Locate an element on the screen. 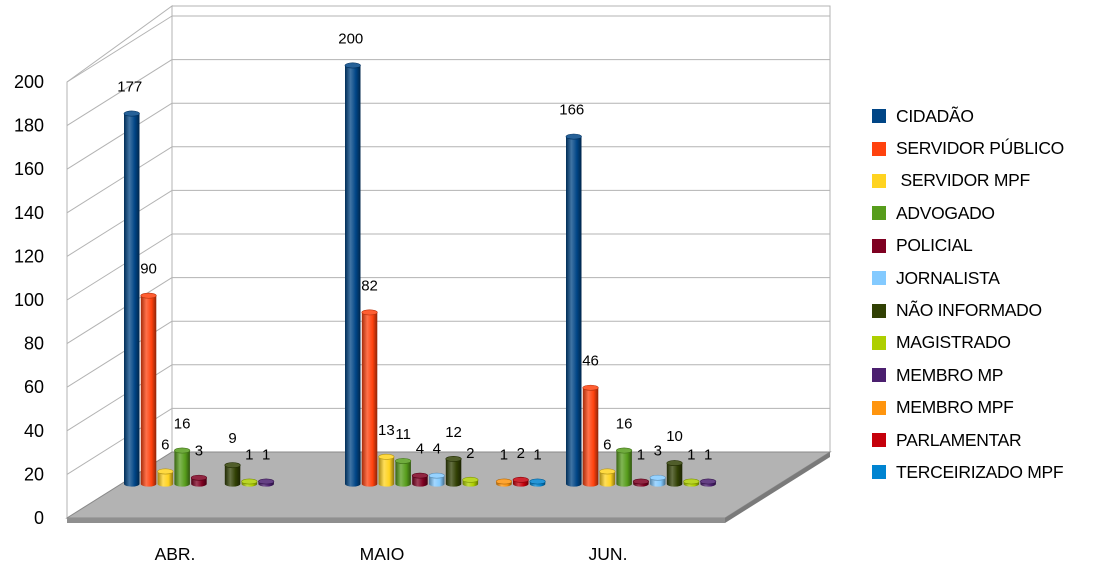  data-label: 4 is located at coordinates (437, 449).